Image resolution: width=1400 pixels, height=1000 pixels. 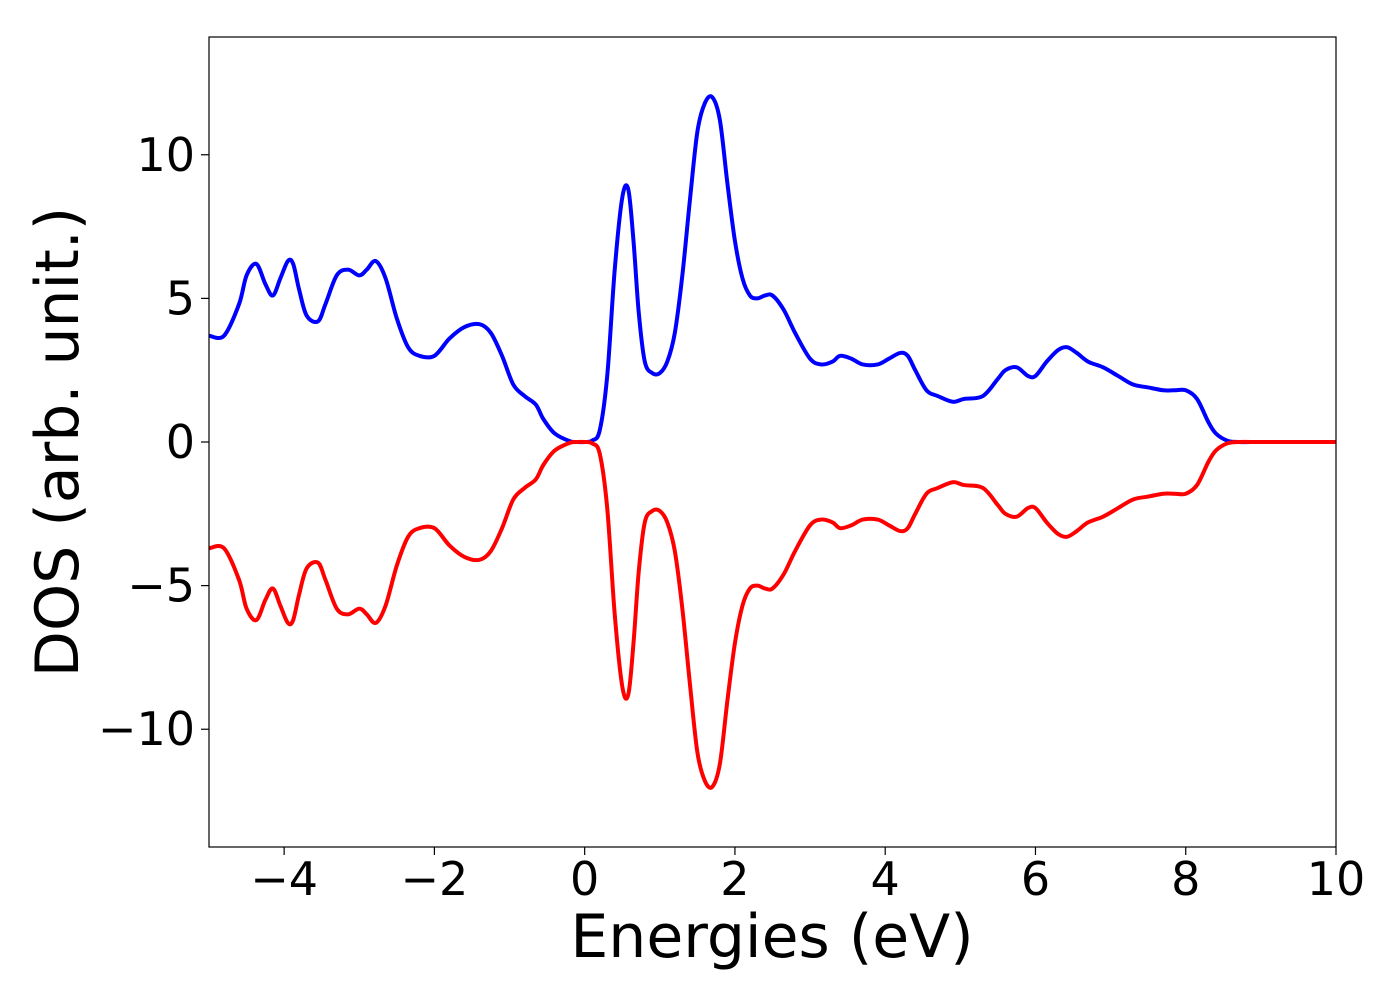 I want to click on y-tick-label: 10, so click(x=165, y=155).